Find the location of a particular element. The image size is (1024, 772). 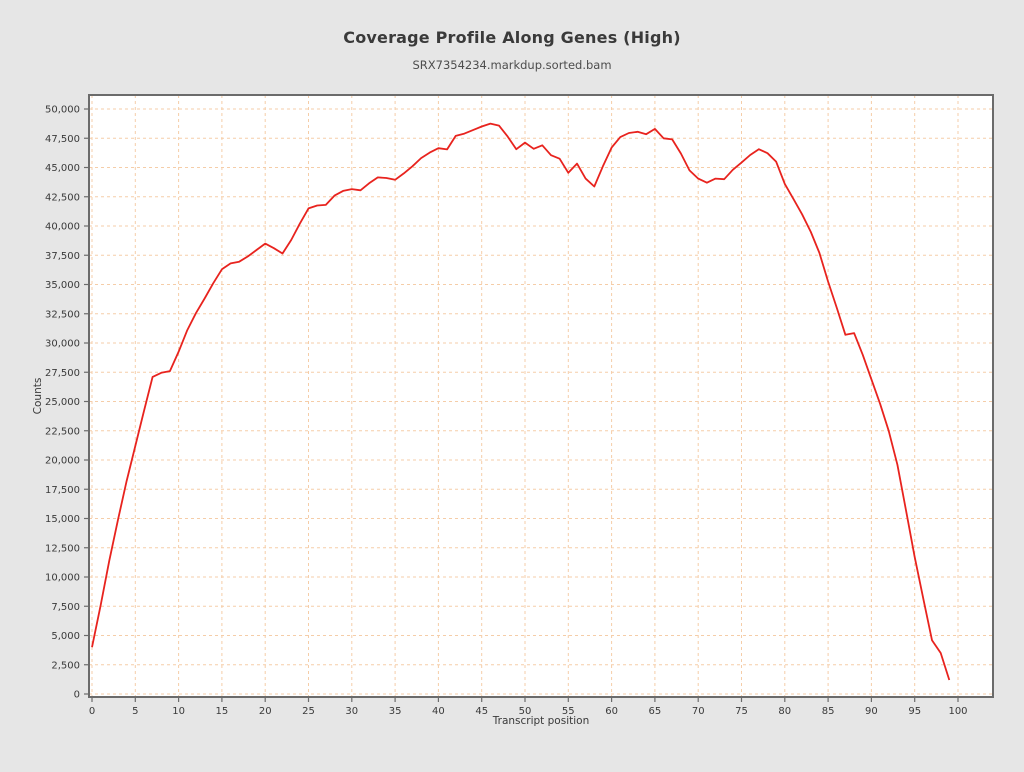

x-tick-label: 50 is located at coordinates (525, 711).